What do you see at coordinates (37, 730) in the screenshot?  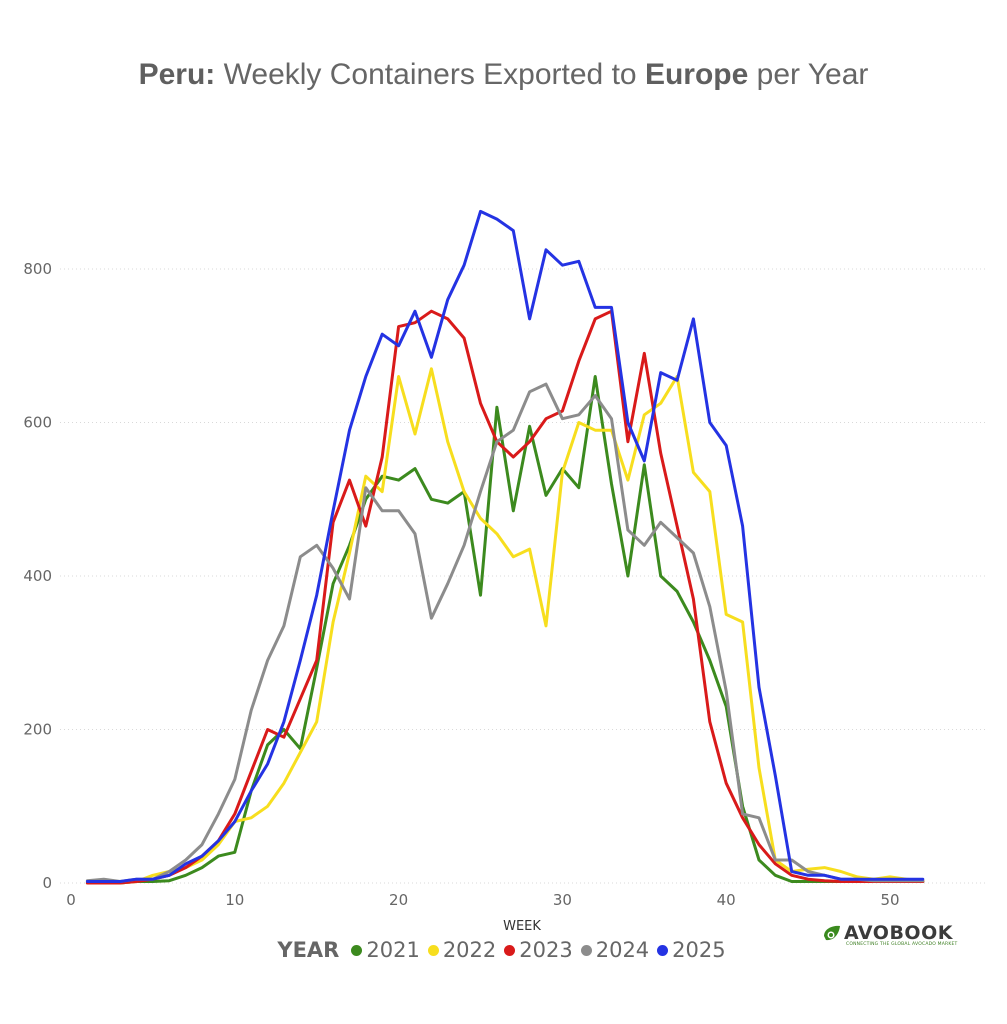 I see `y-tick-label: 200` at bounding box center [37, 730].